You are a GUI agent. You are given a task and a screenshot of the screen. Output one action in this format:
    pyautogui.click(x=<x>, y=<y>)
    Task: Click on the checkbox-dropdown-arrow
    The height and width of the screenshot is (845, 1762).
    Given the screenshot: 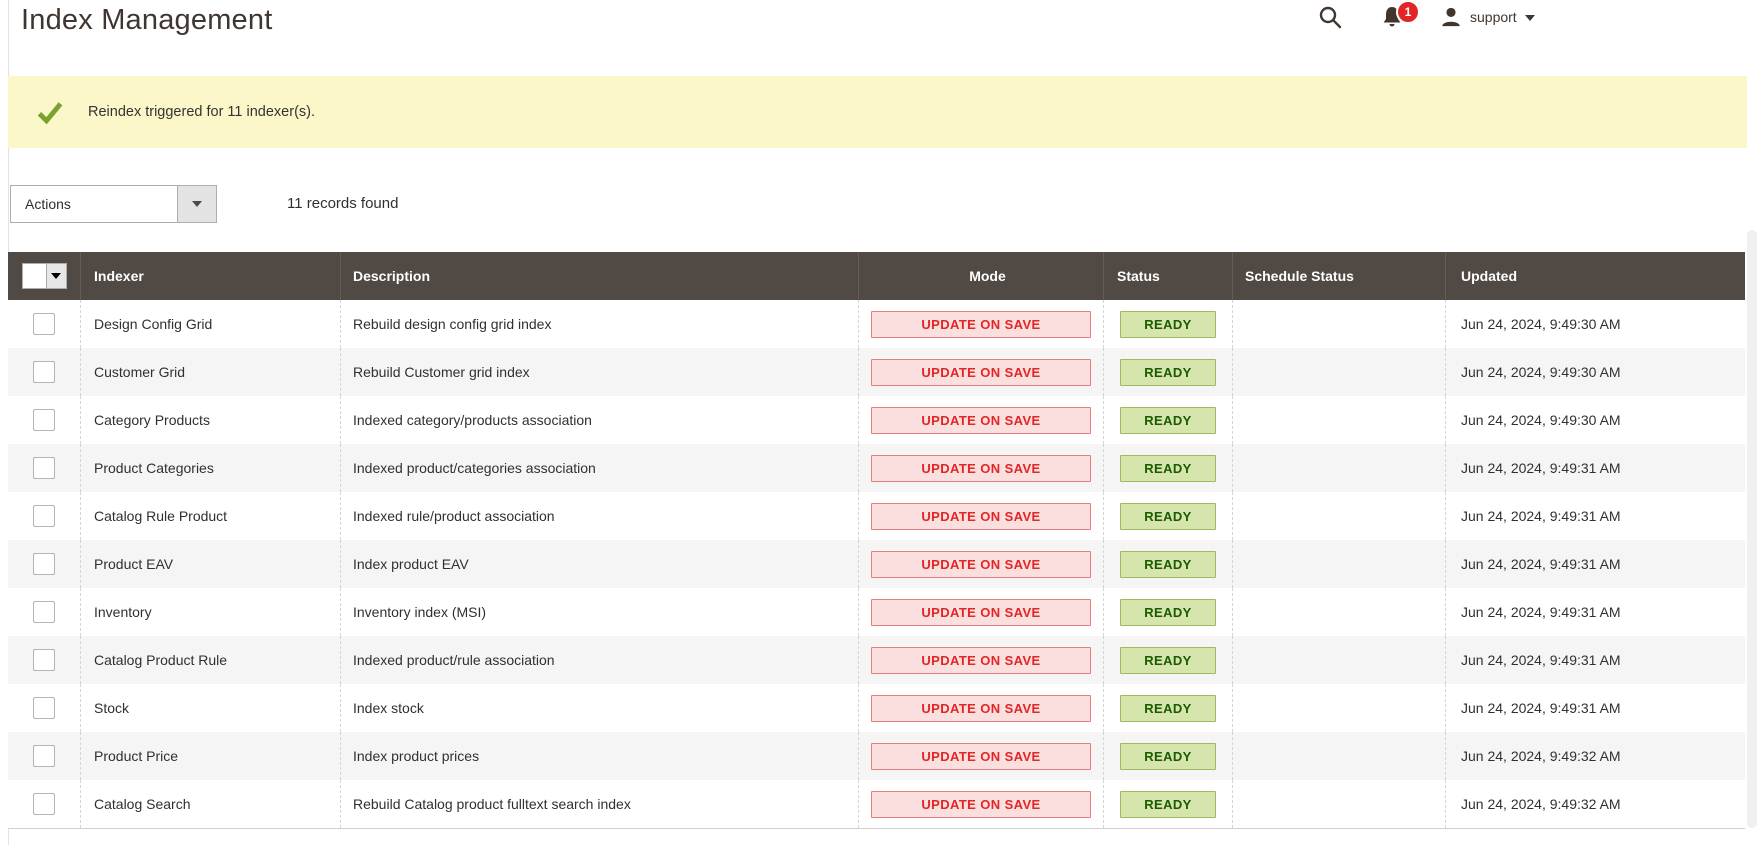 What is the action you would take?
    pyautogui.click(x=55, y=276)
    